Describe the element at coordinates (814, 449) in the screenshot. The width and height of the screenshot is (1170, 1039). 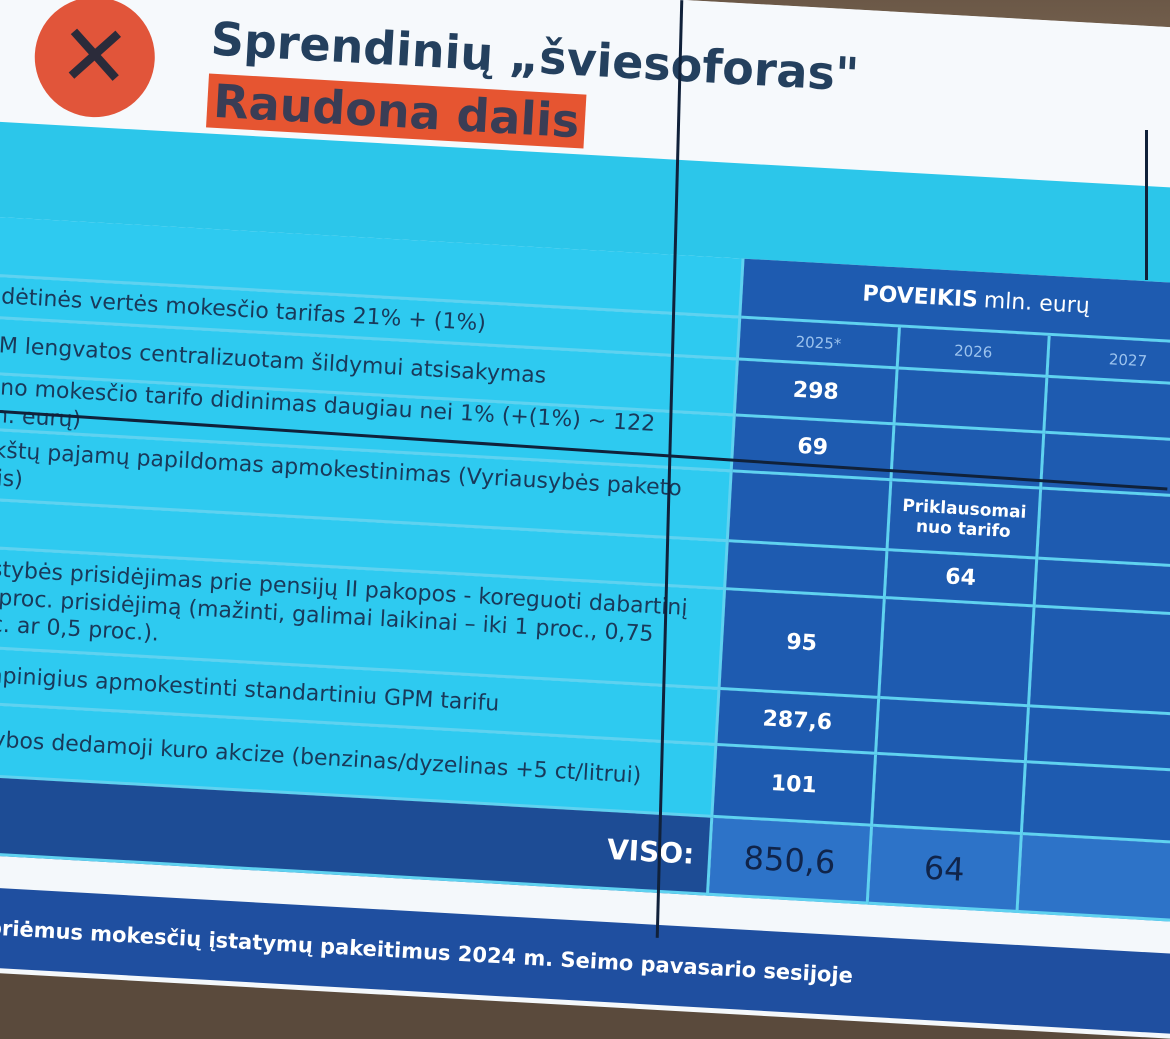
I see `table-cell-2025: 69` at that location.